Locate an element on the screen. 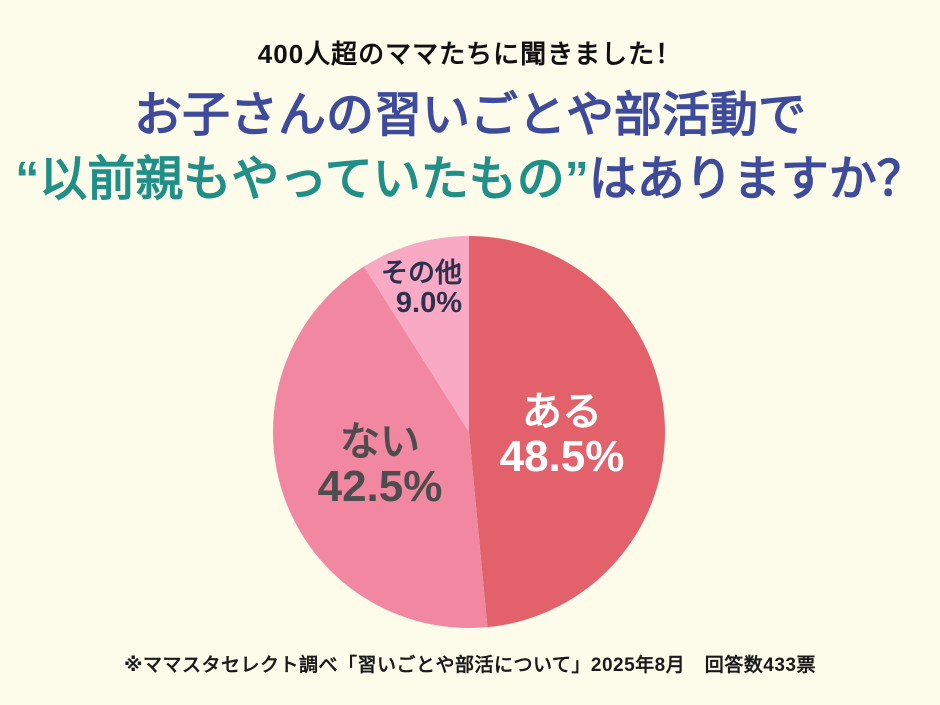 The height and width of the screenshot is (705, 940). slice-aru-name: ある is located at coordinates (562, 412).